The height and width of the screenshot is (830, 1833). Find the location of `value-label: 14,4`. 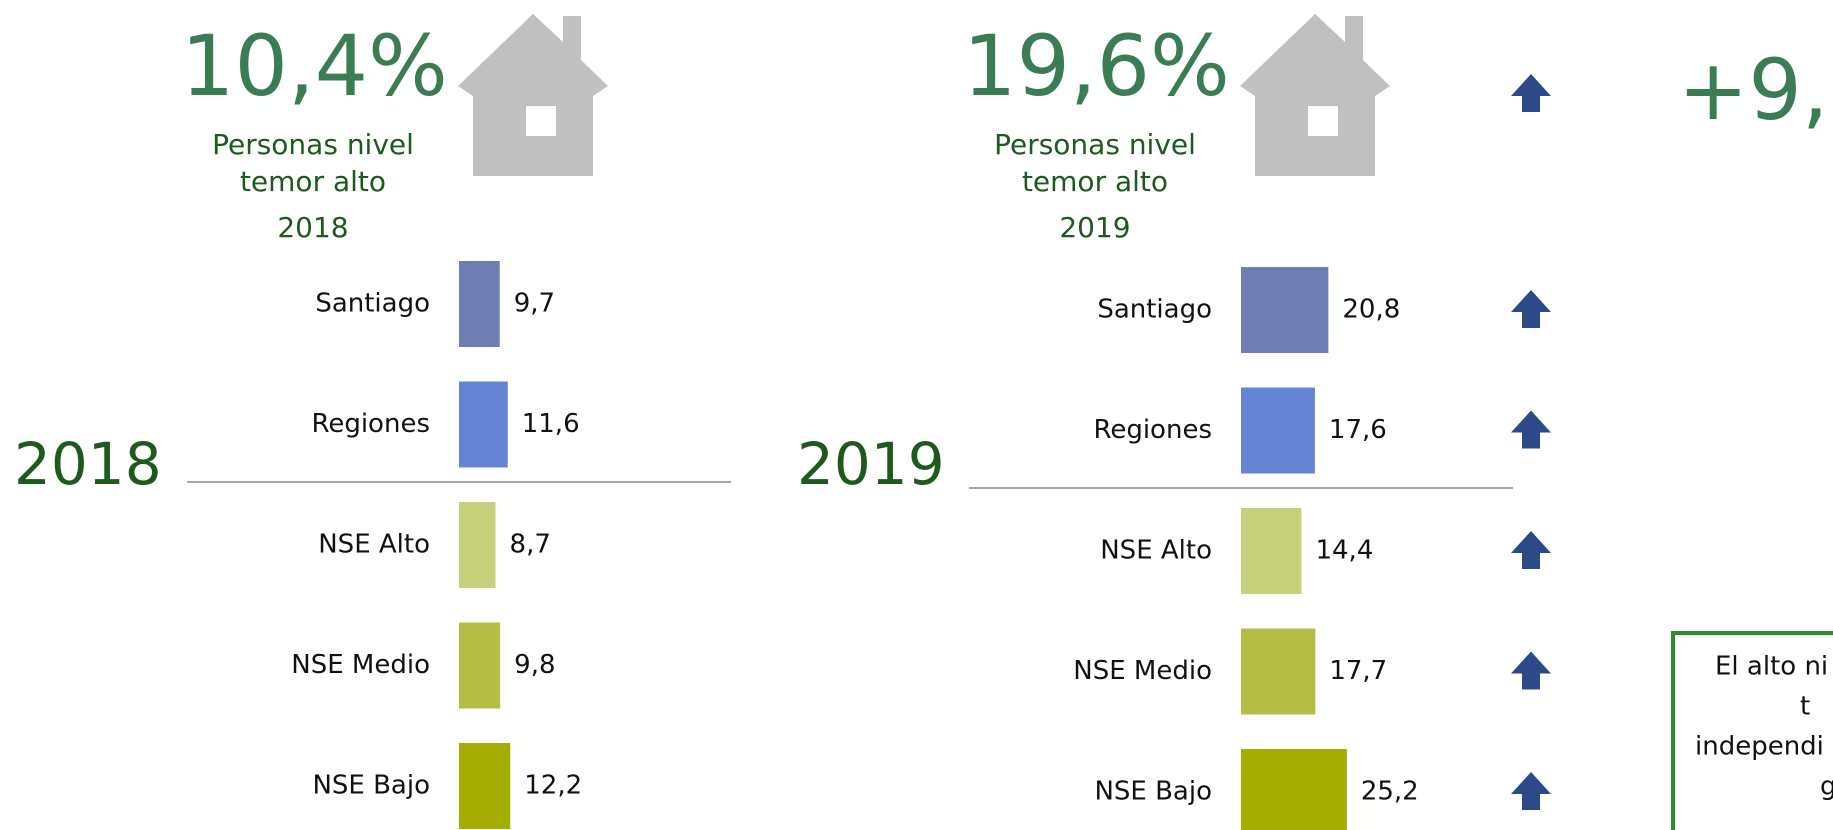

value-label: 14,4 is located at coordinates (1344, 551).